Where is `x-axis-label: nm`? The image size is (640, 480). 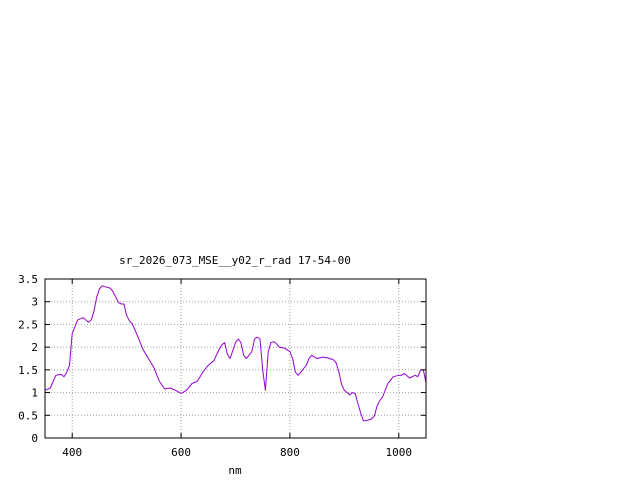 x-axis-label: nm is located at coordinates (235, 470).